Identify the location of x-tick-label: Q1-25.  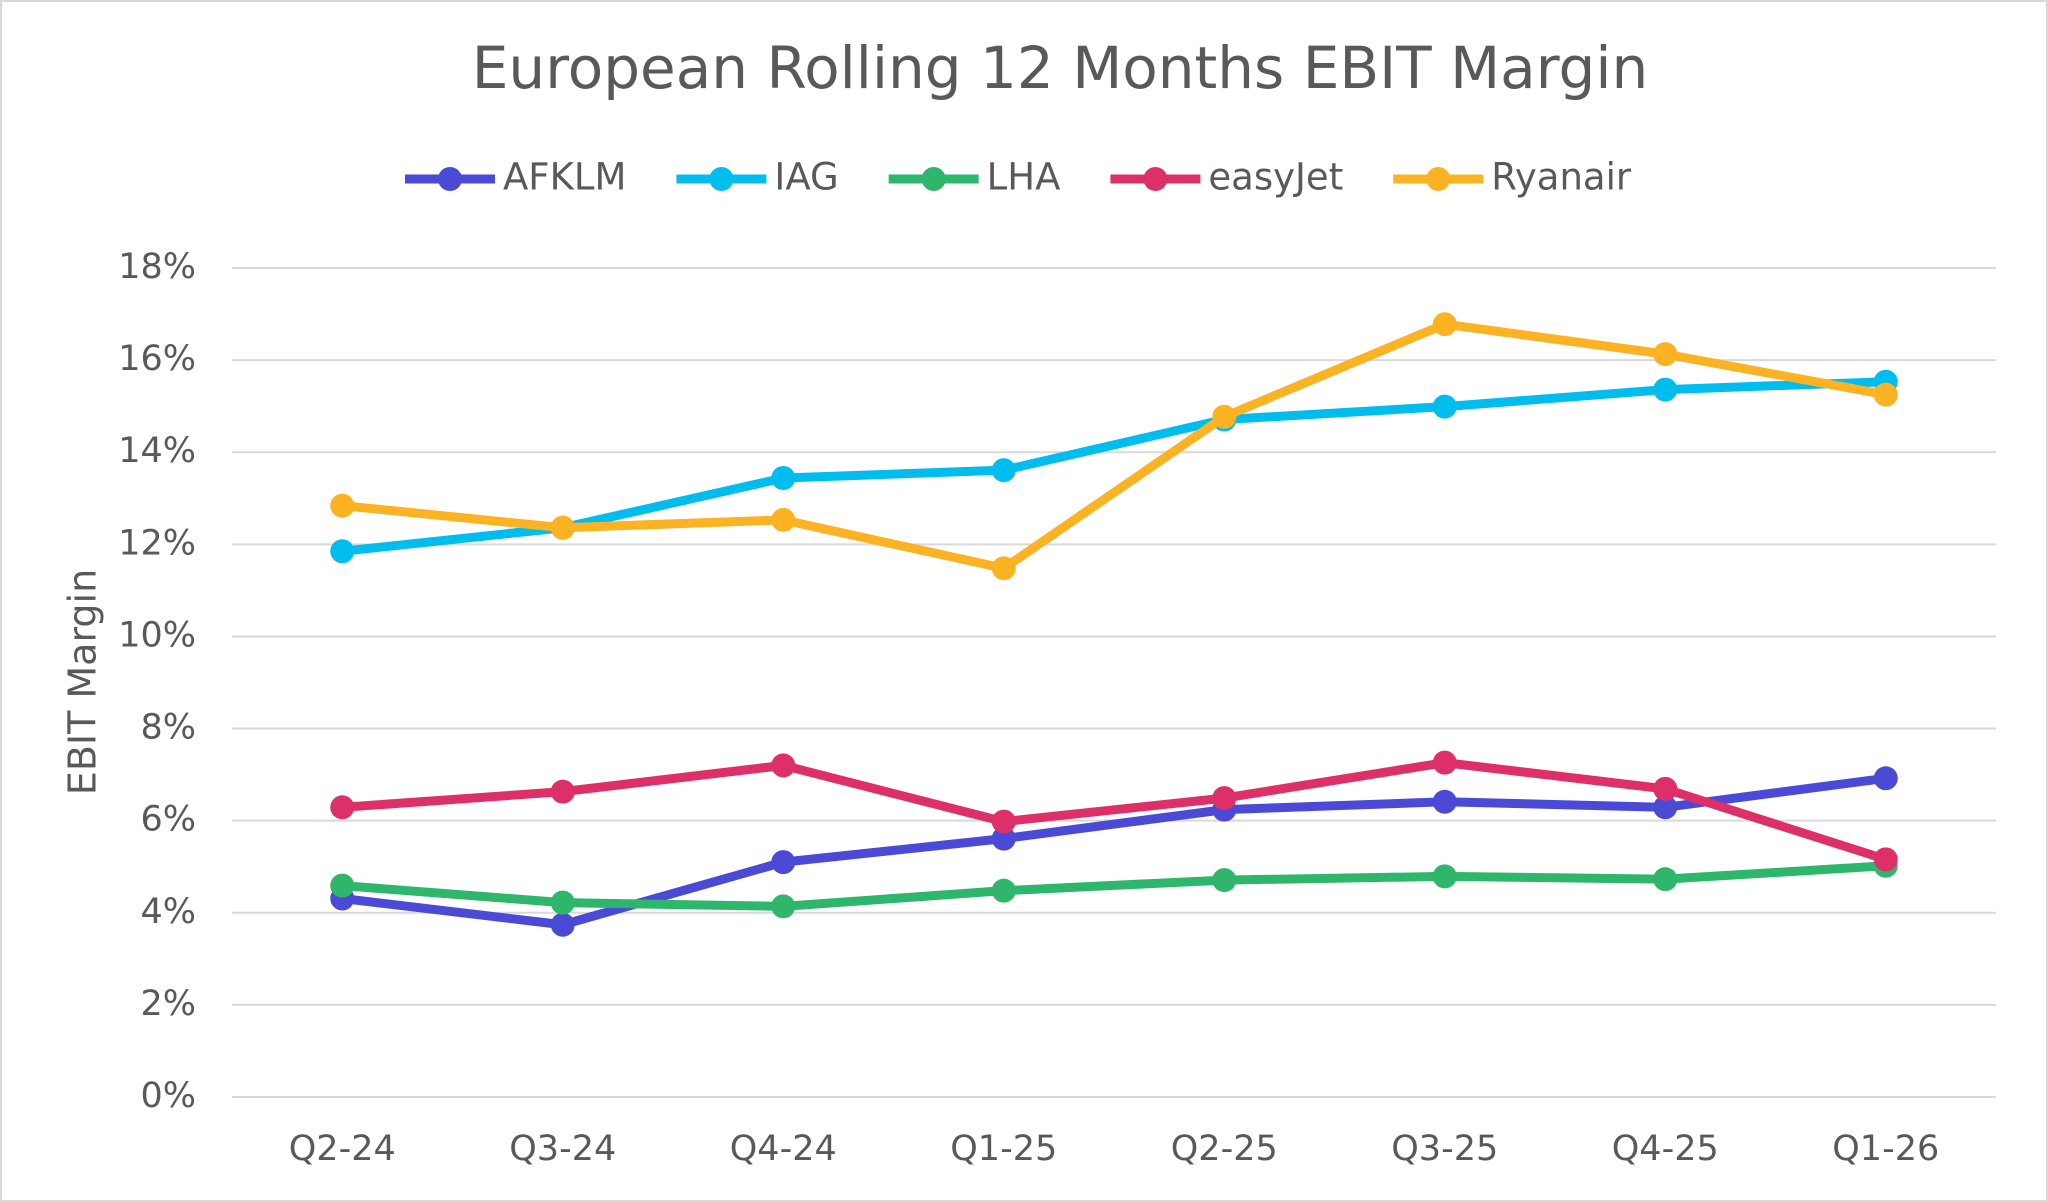
(1003, 1149).